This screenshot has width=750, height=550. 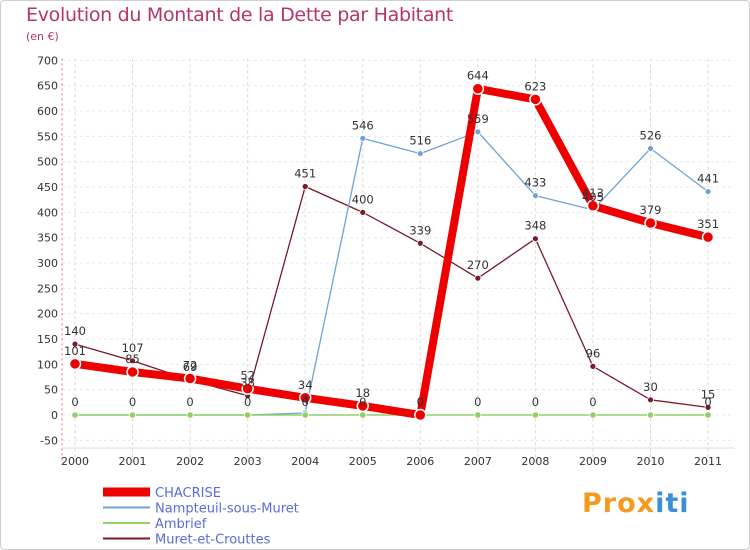 I want to click on data-label: 559, so click(x=478, y=119).